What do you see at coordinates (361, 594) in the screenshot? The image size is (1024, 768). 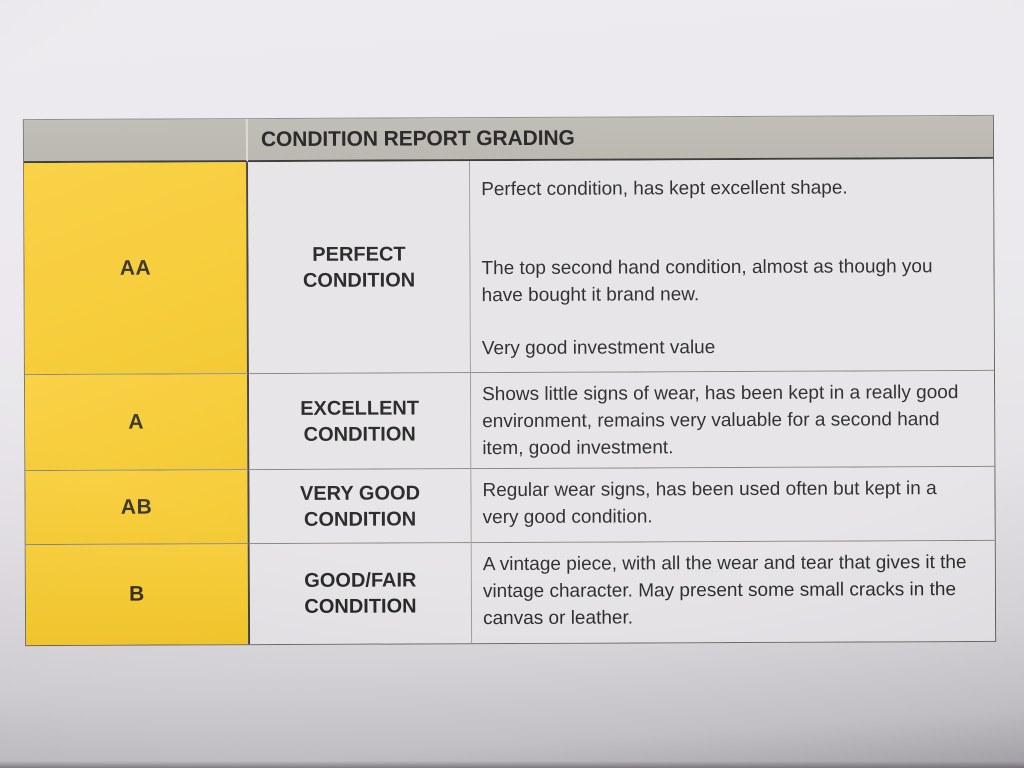 I see `label-cell-good-fair-condition: GOOD/FAIR CONDITION` at bounding box center [361, 594].